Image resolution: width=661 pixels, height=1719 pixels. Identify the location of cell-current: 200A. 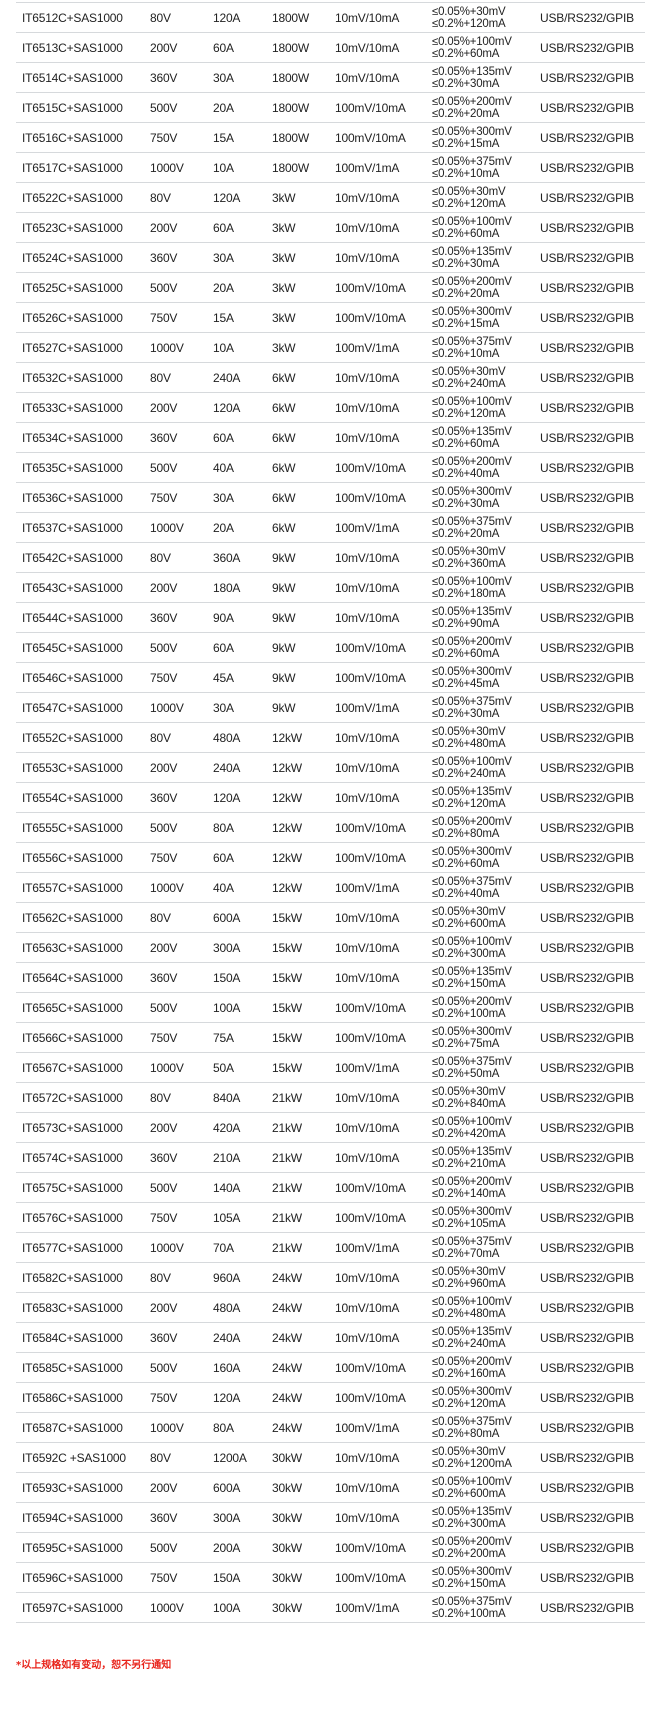
(242, 1547).